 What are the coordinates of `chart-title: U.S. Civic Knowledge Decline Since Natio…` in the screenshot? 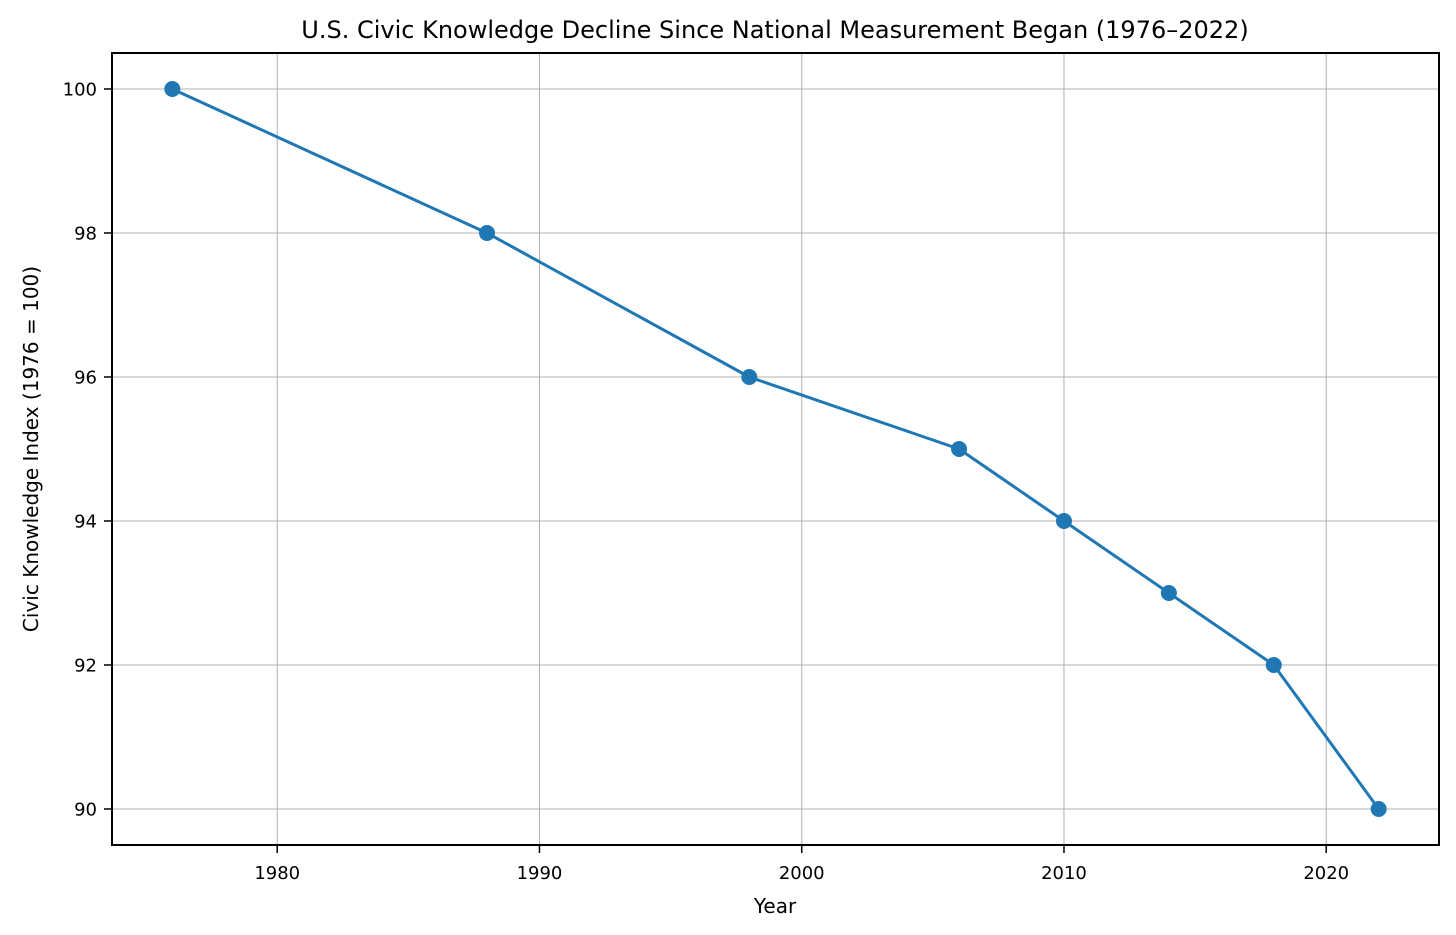 It's located at (774, 30).